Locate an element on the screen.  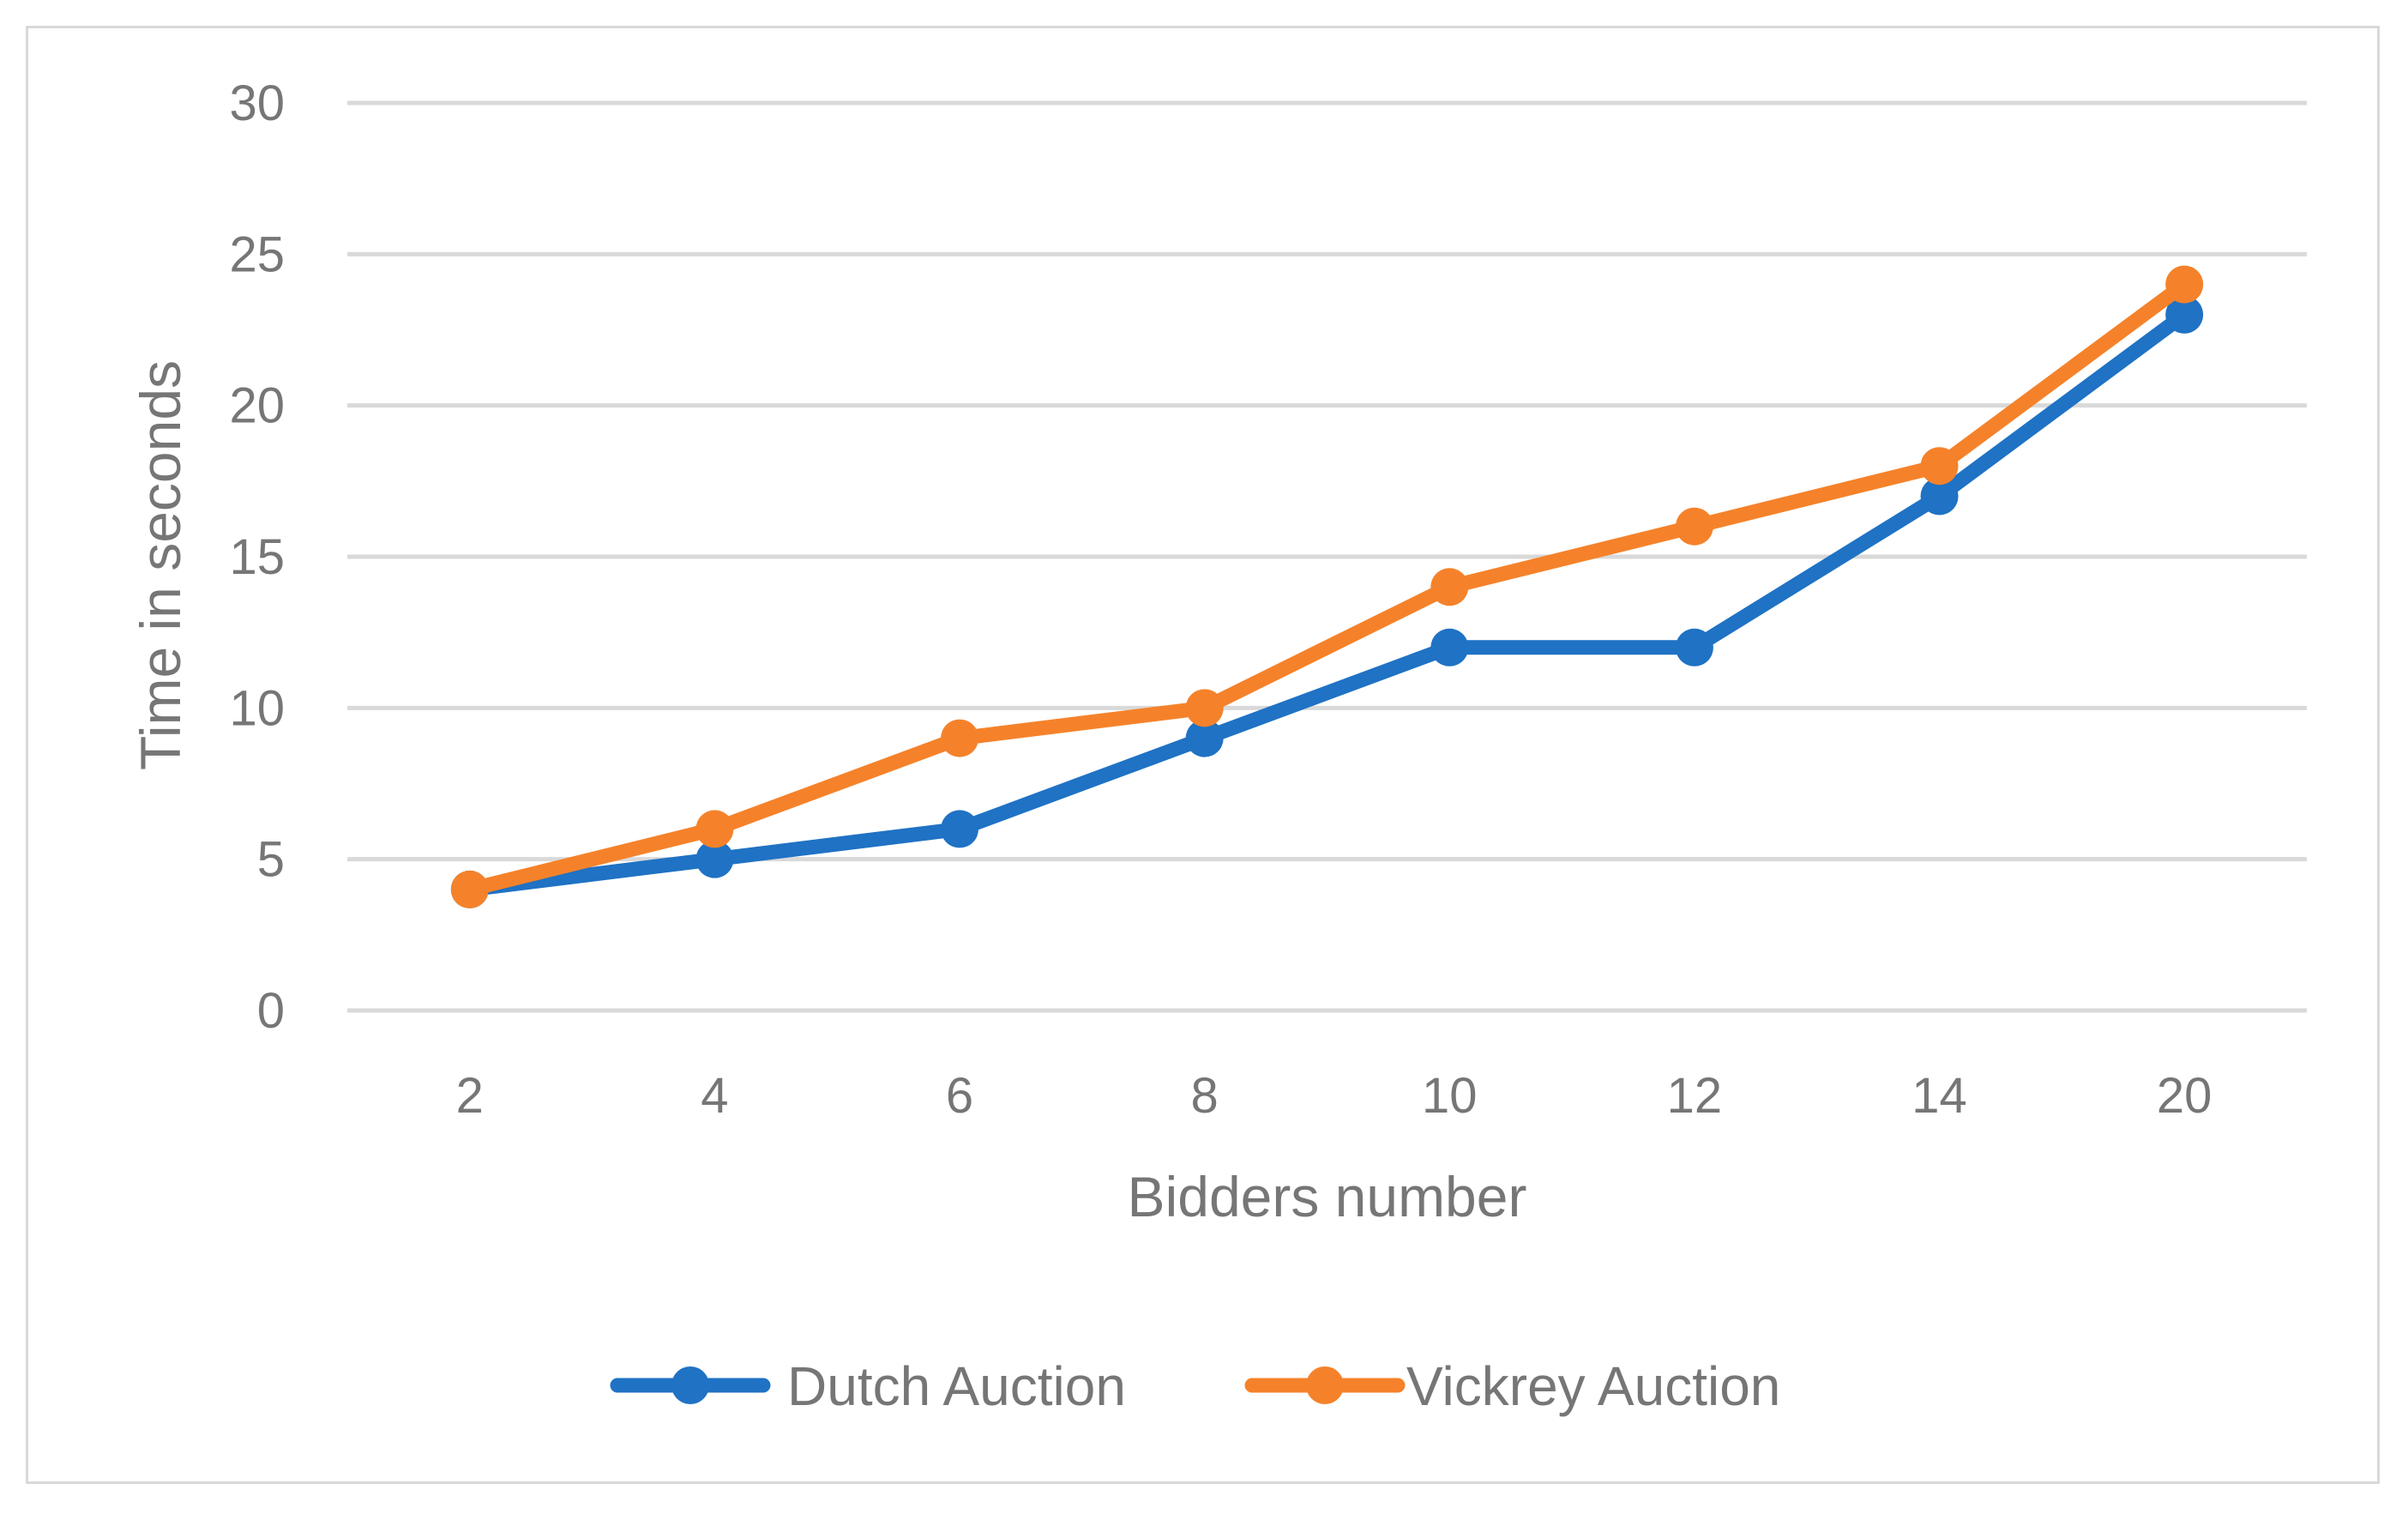
y-tick-label: 30 is located at coordinates (257, 103).